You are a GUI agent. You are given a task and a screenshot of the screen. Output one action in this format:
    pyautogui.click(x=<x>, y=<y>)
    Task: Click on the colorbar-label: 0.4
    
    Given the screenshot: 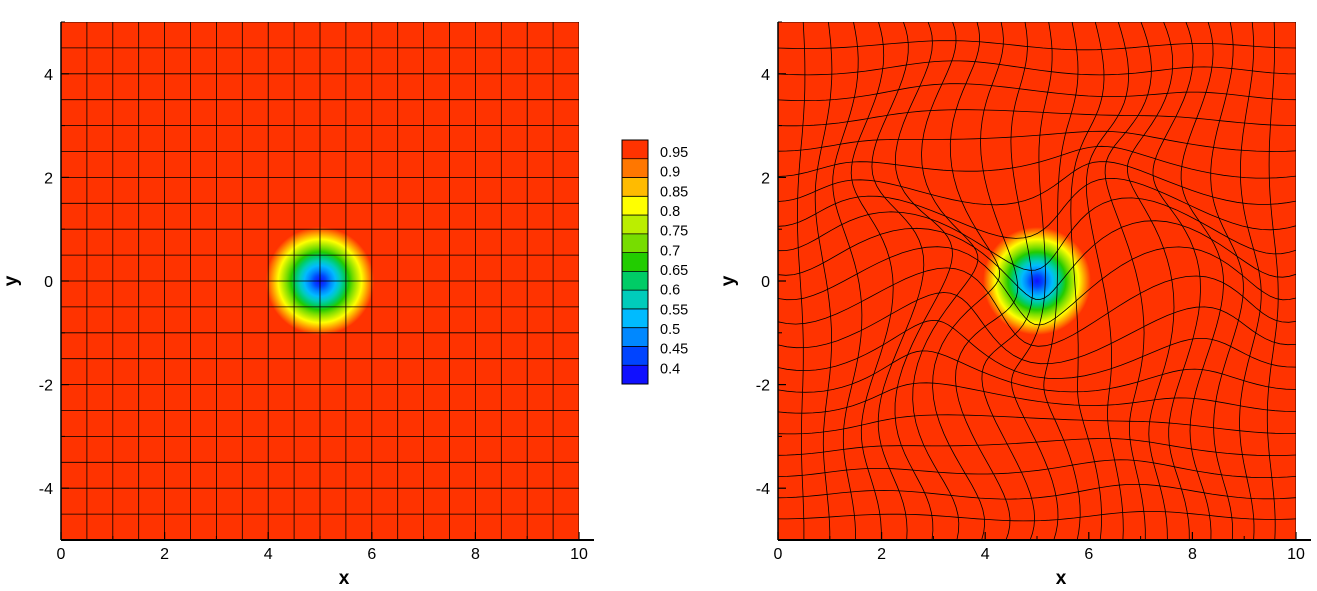 What is the action you would take?
    pyautogui.click(x=670, y=369)
    